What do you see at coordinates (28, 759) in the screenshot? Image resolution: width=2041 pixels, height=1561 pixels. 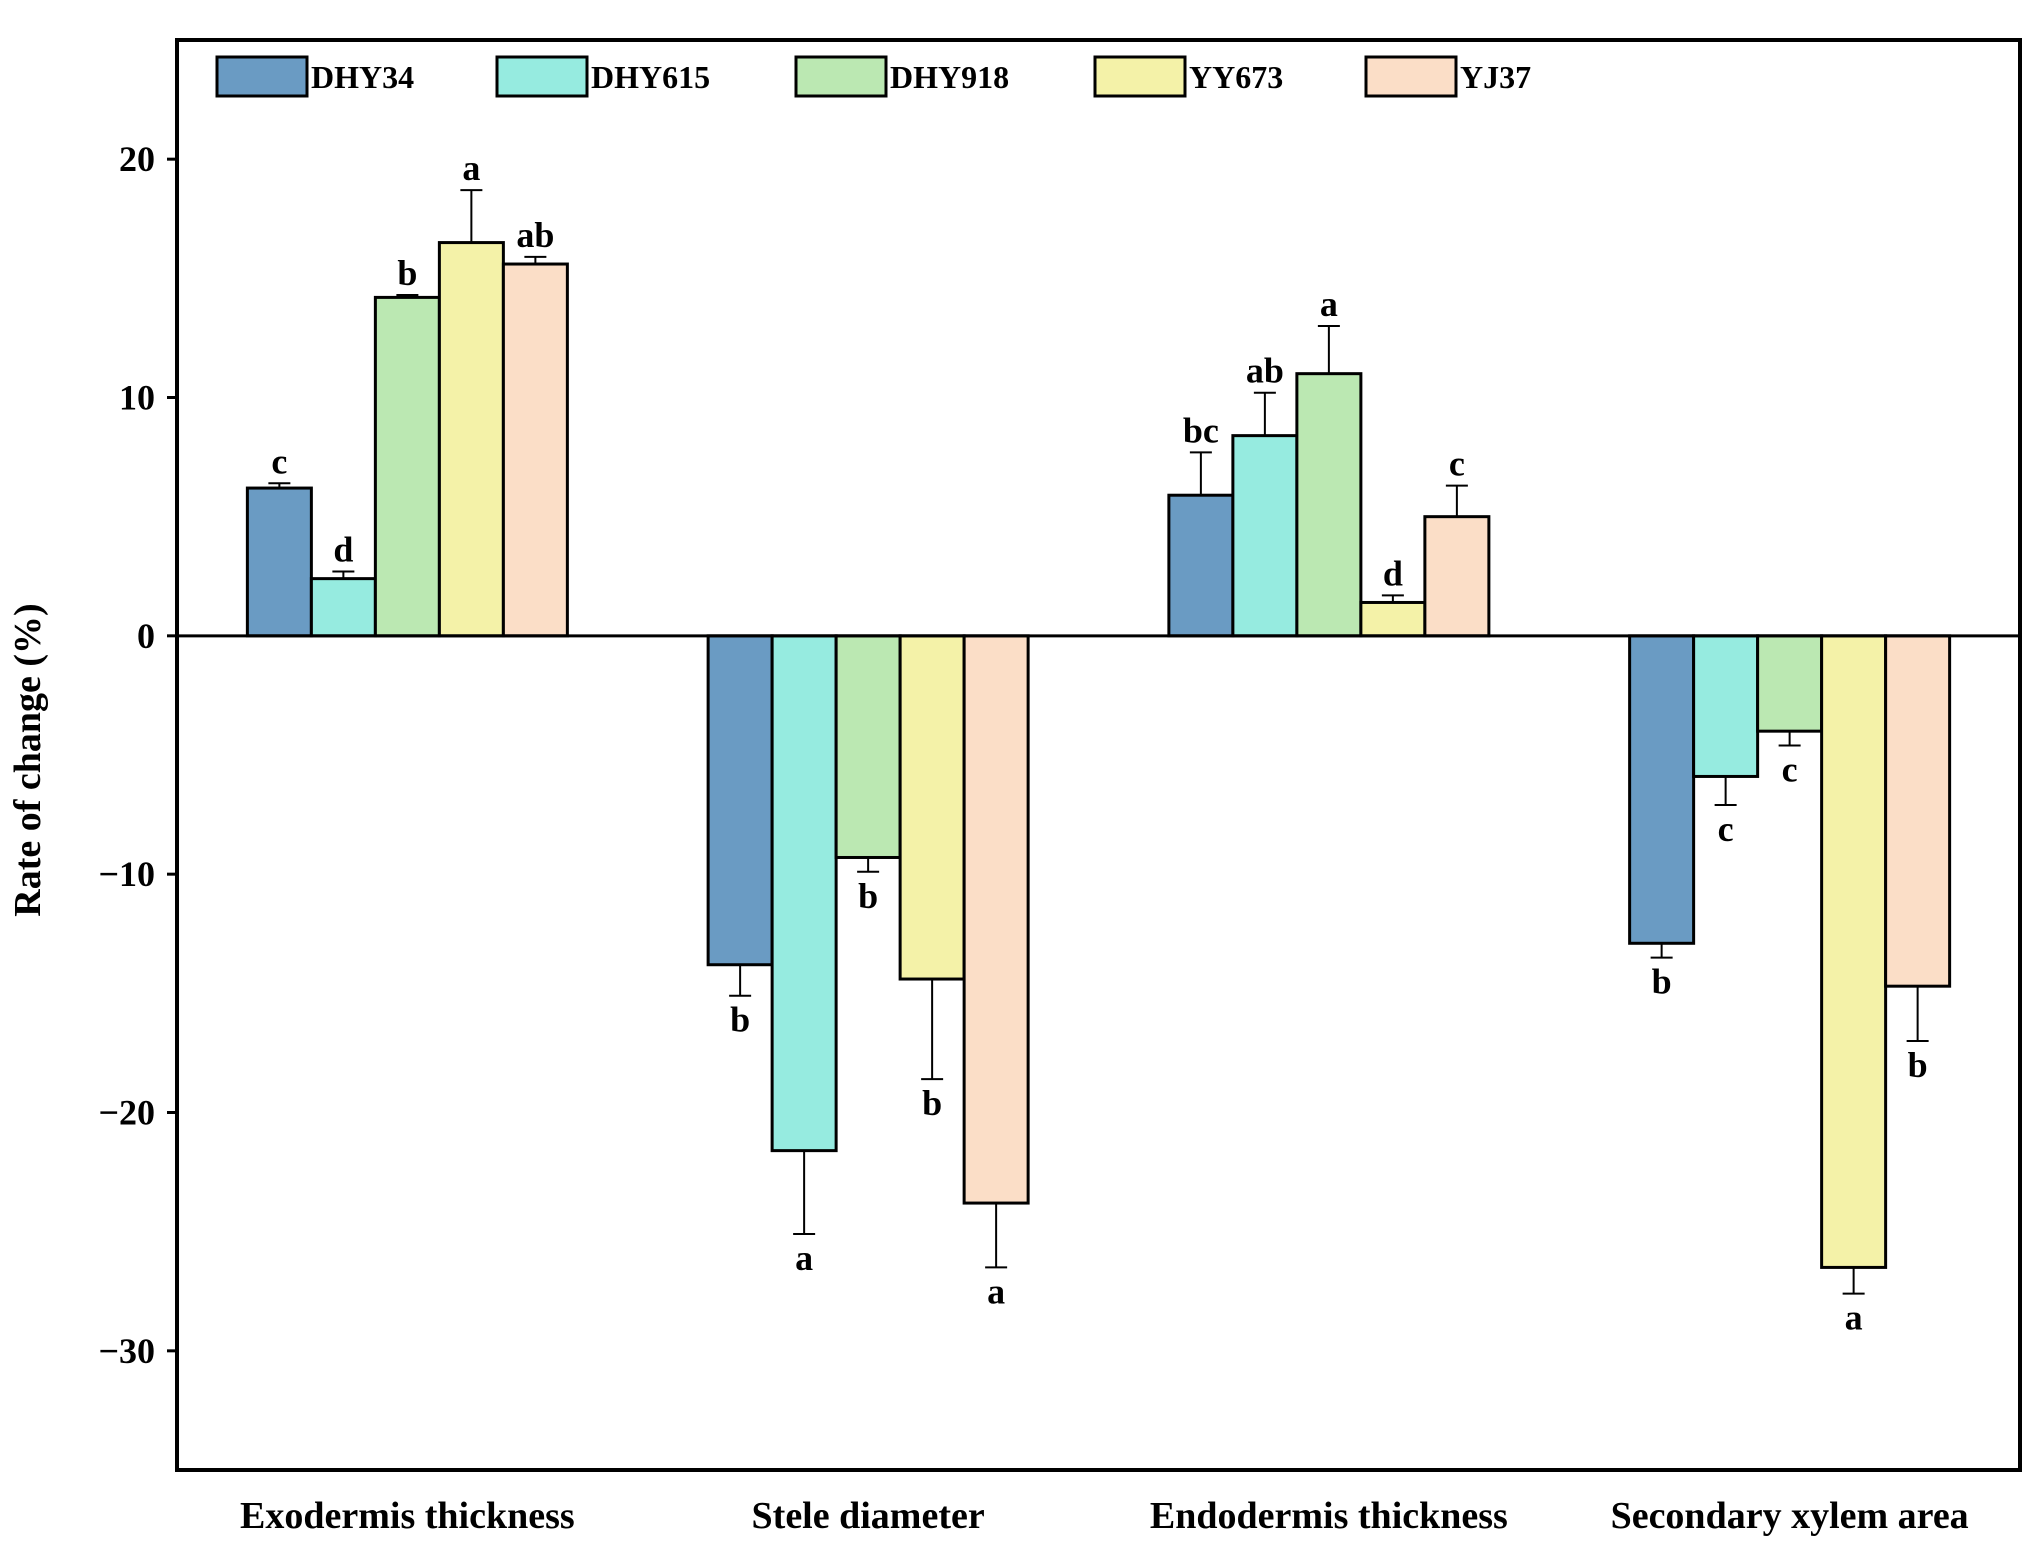 I see `y-axis-label: Rate of change (%)` at bounding box center [28, 759].